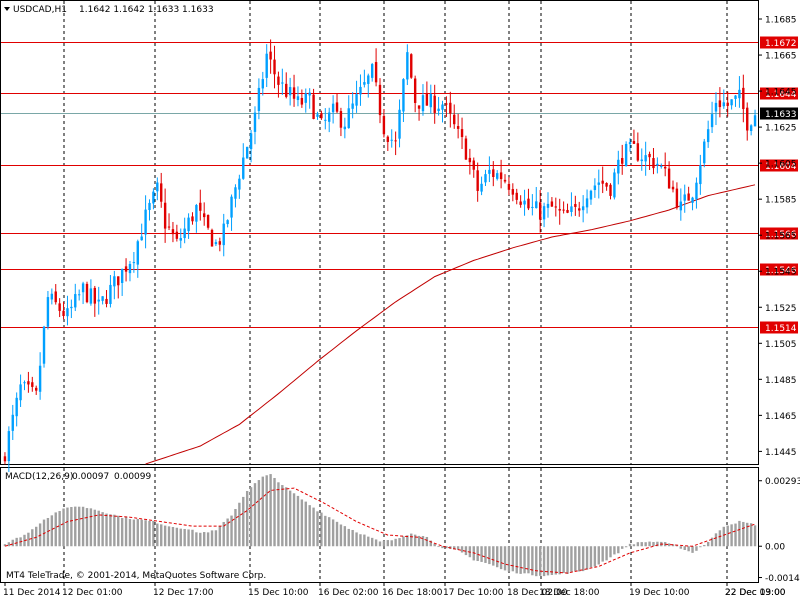  Describe the element at coordinates (146, 10) in the screenshot. I see `ohlc-values: 1.1642 1.1642 1.1633 1.1633` at that location.